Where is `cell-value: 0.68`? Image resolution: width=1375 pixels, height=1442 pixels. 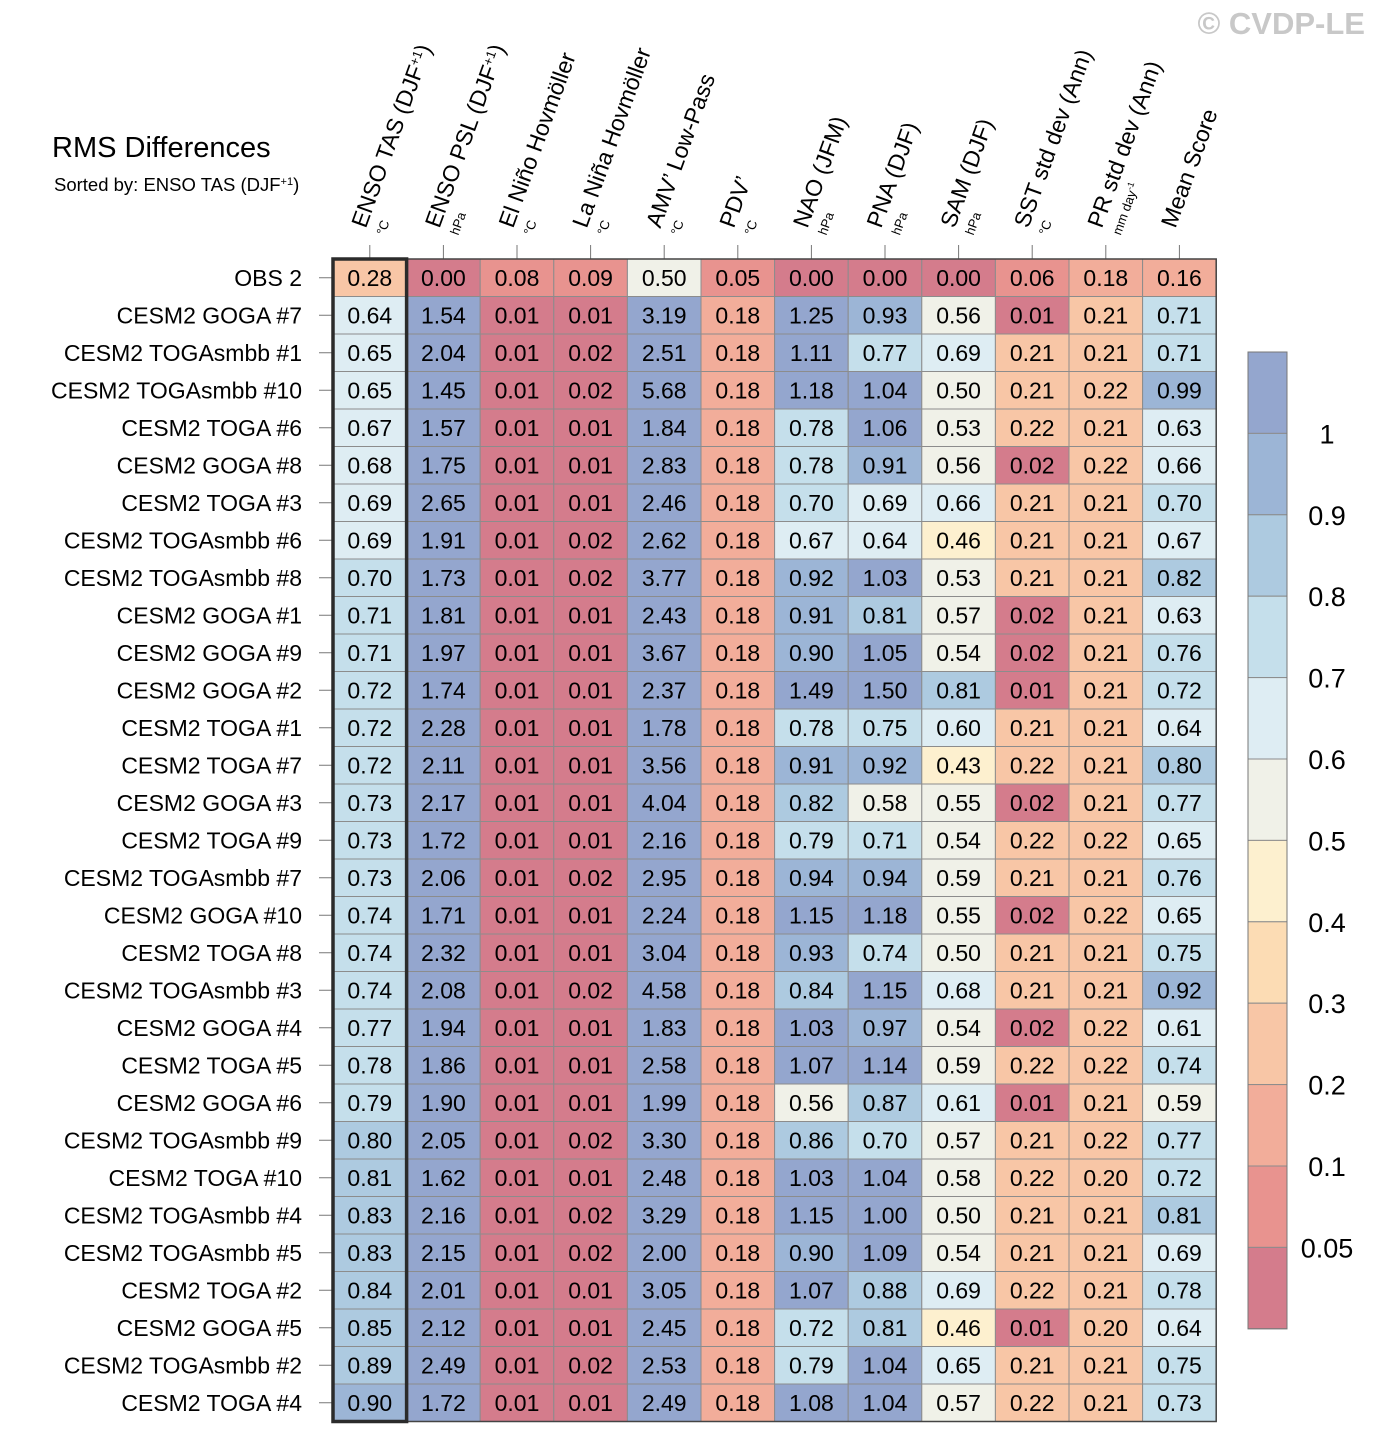
cell-value: 0.68 is located at coordinates (369, 465).